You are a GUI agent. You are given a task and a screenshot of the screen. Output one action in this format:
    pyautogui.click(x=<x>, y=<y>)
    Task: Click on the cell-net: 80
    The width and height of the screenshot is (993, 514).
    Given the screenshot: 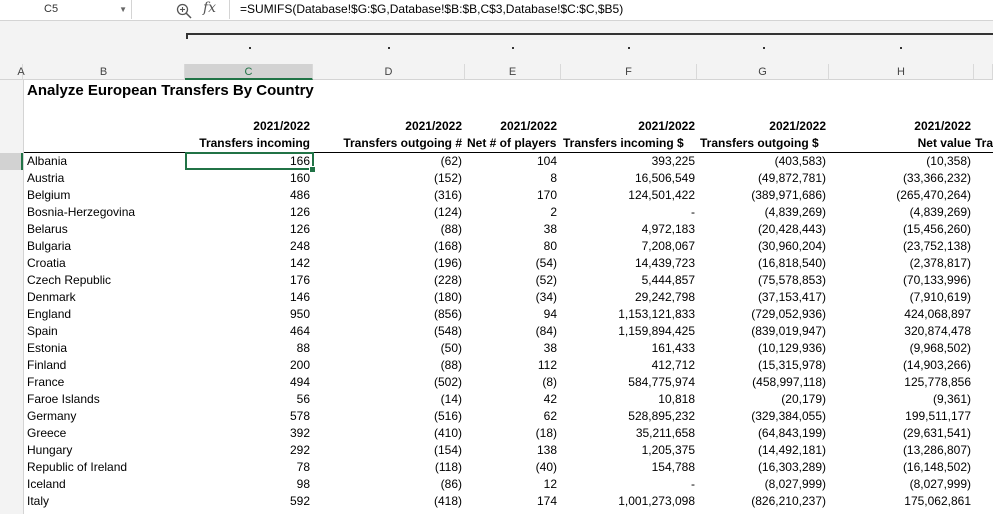 What is the action you would take?
    pyautogui.click(x=550, y=246)
    